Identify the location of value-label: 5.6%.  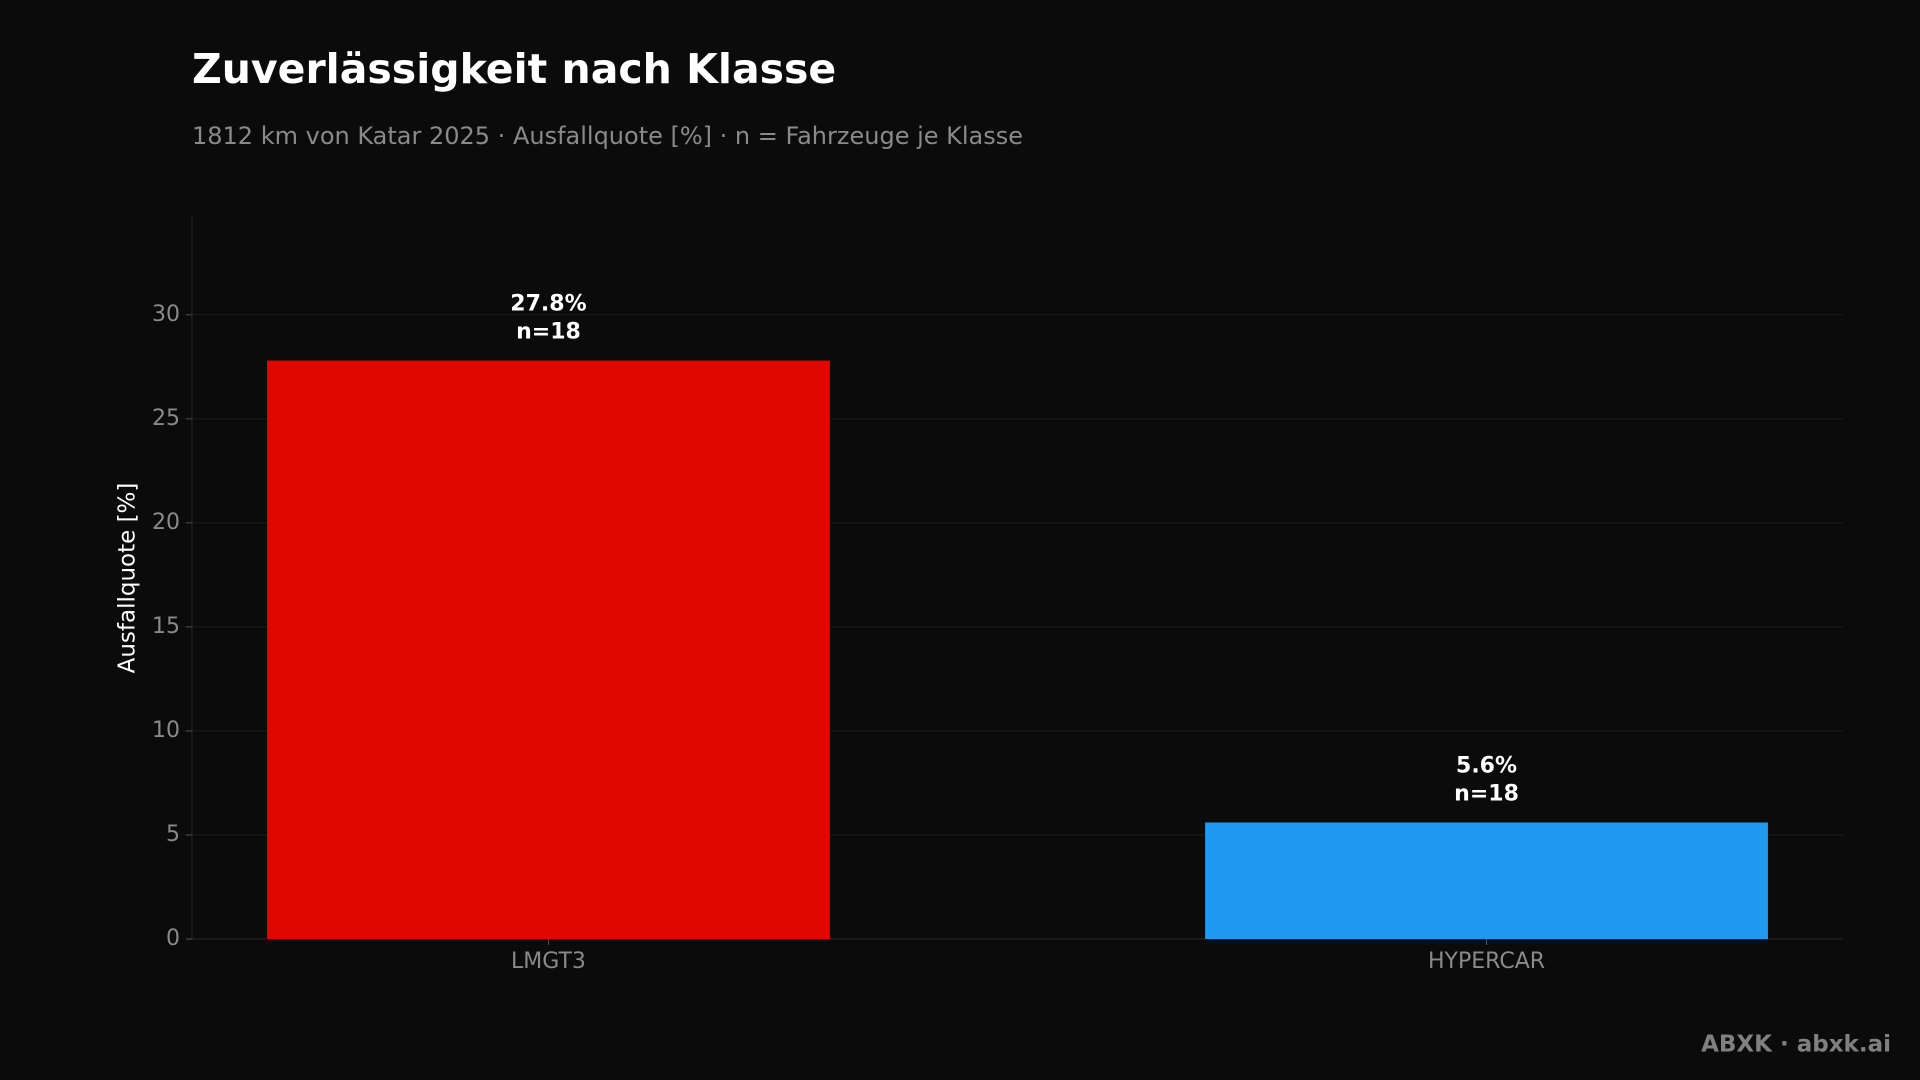
(1486, 765).